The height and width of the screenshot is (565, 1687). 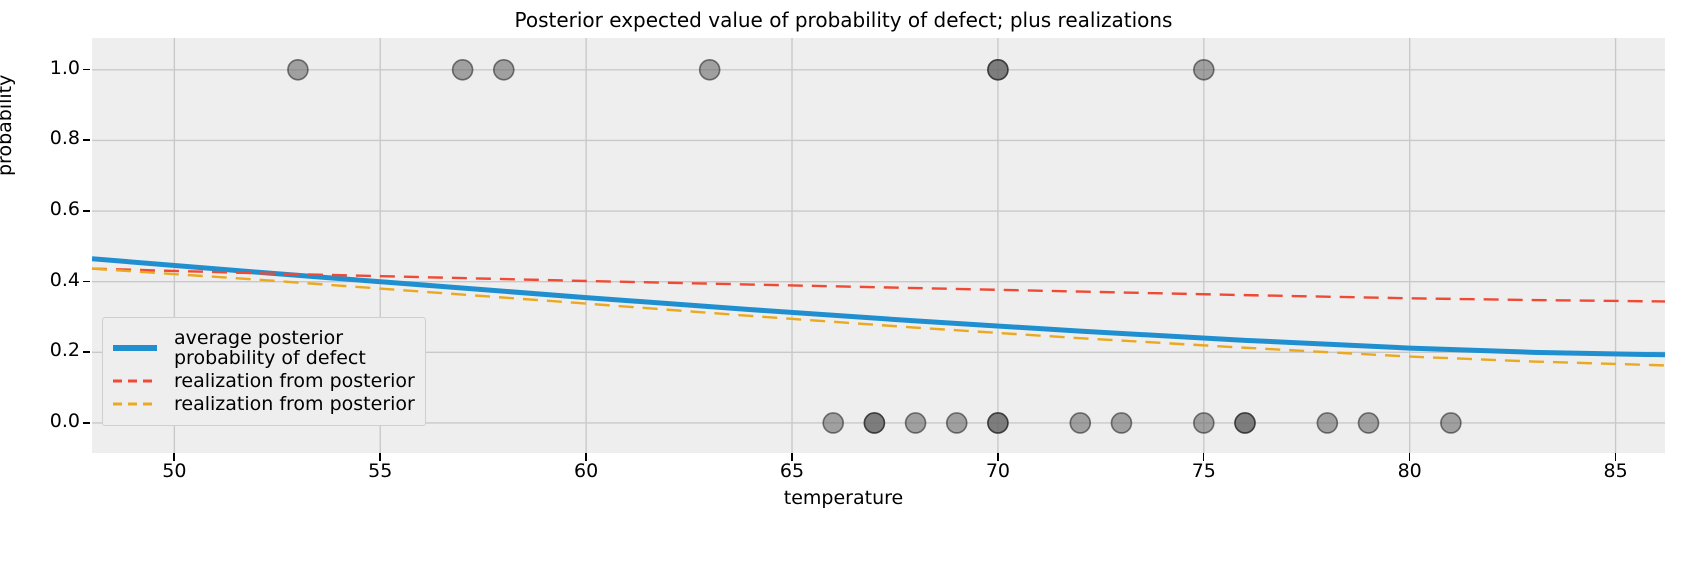 What do you see at coordinates (1409, 471) in the screenshot?
I see `x-tick-label: 80` at bounding box center [1409, 471].